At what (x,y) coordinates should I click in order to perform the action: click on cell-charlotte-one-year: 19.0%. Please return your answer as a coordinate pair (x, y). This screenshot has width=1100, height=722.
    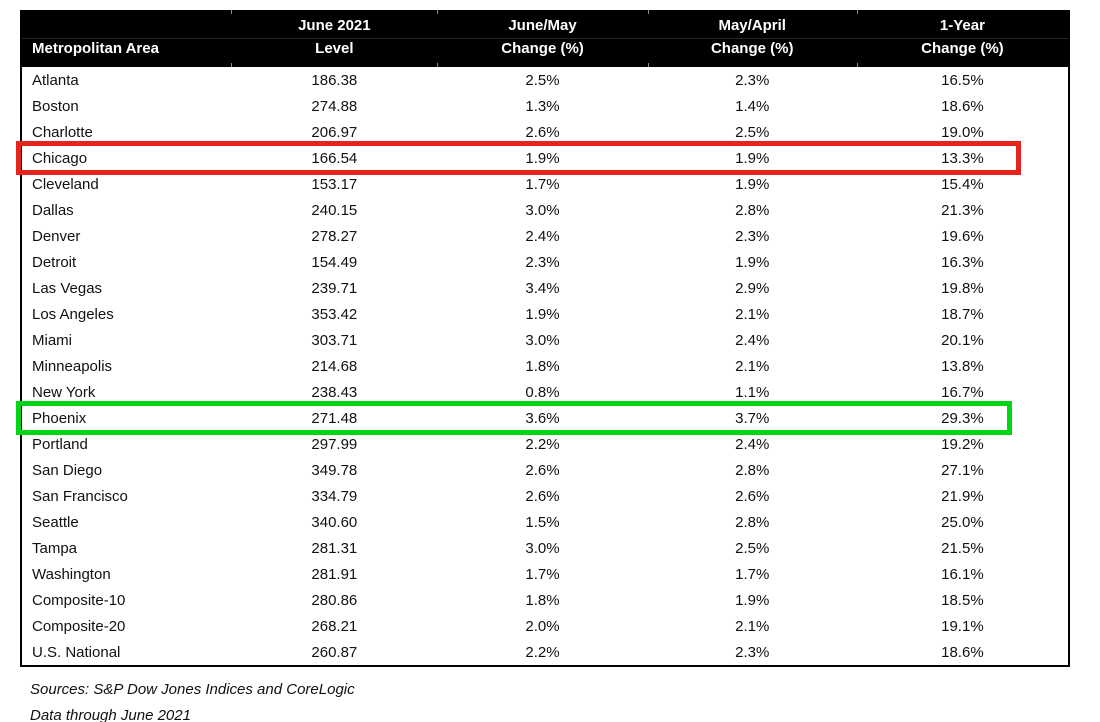
    Looking at the image, I should click on (962, 132).